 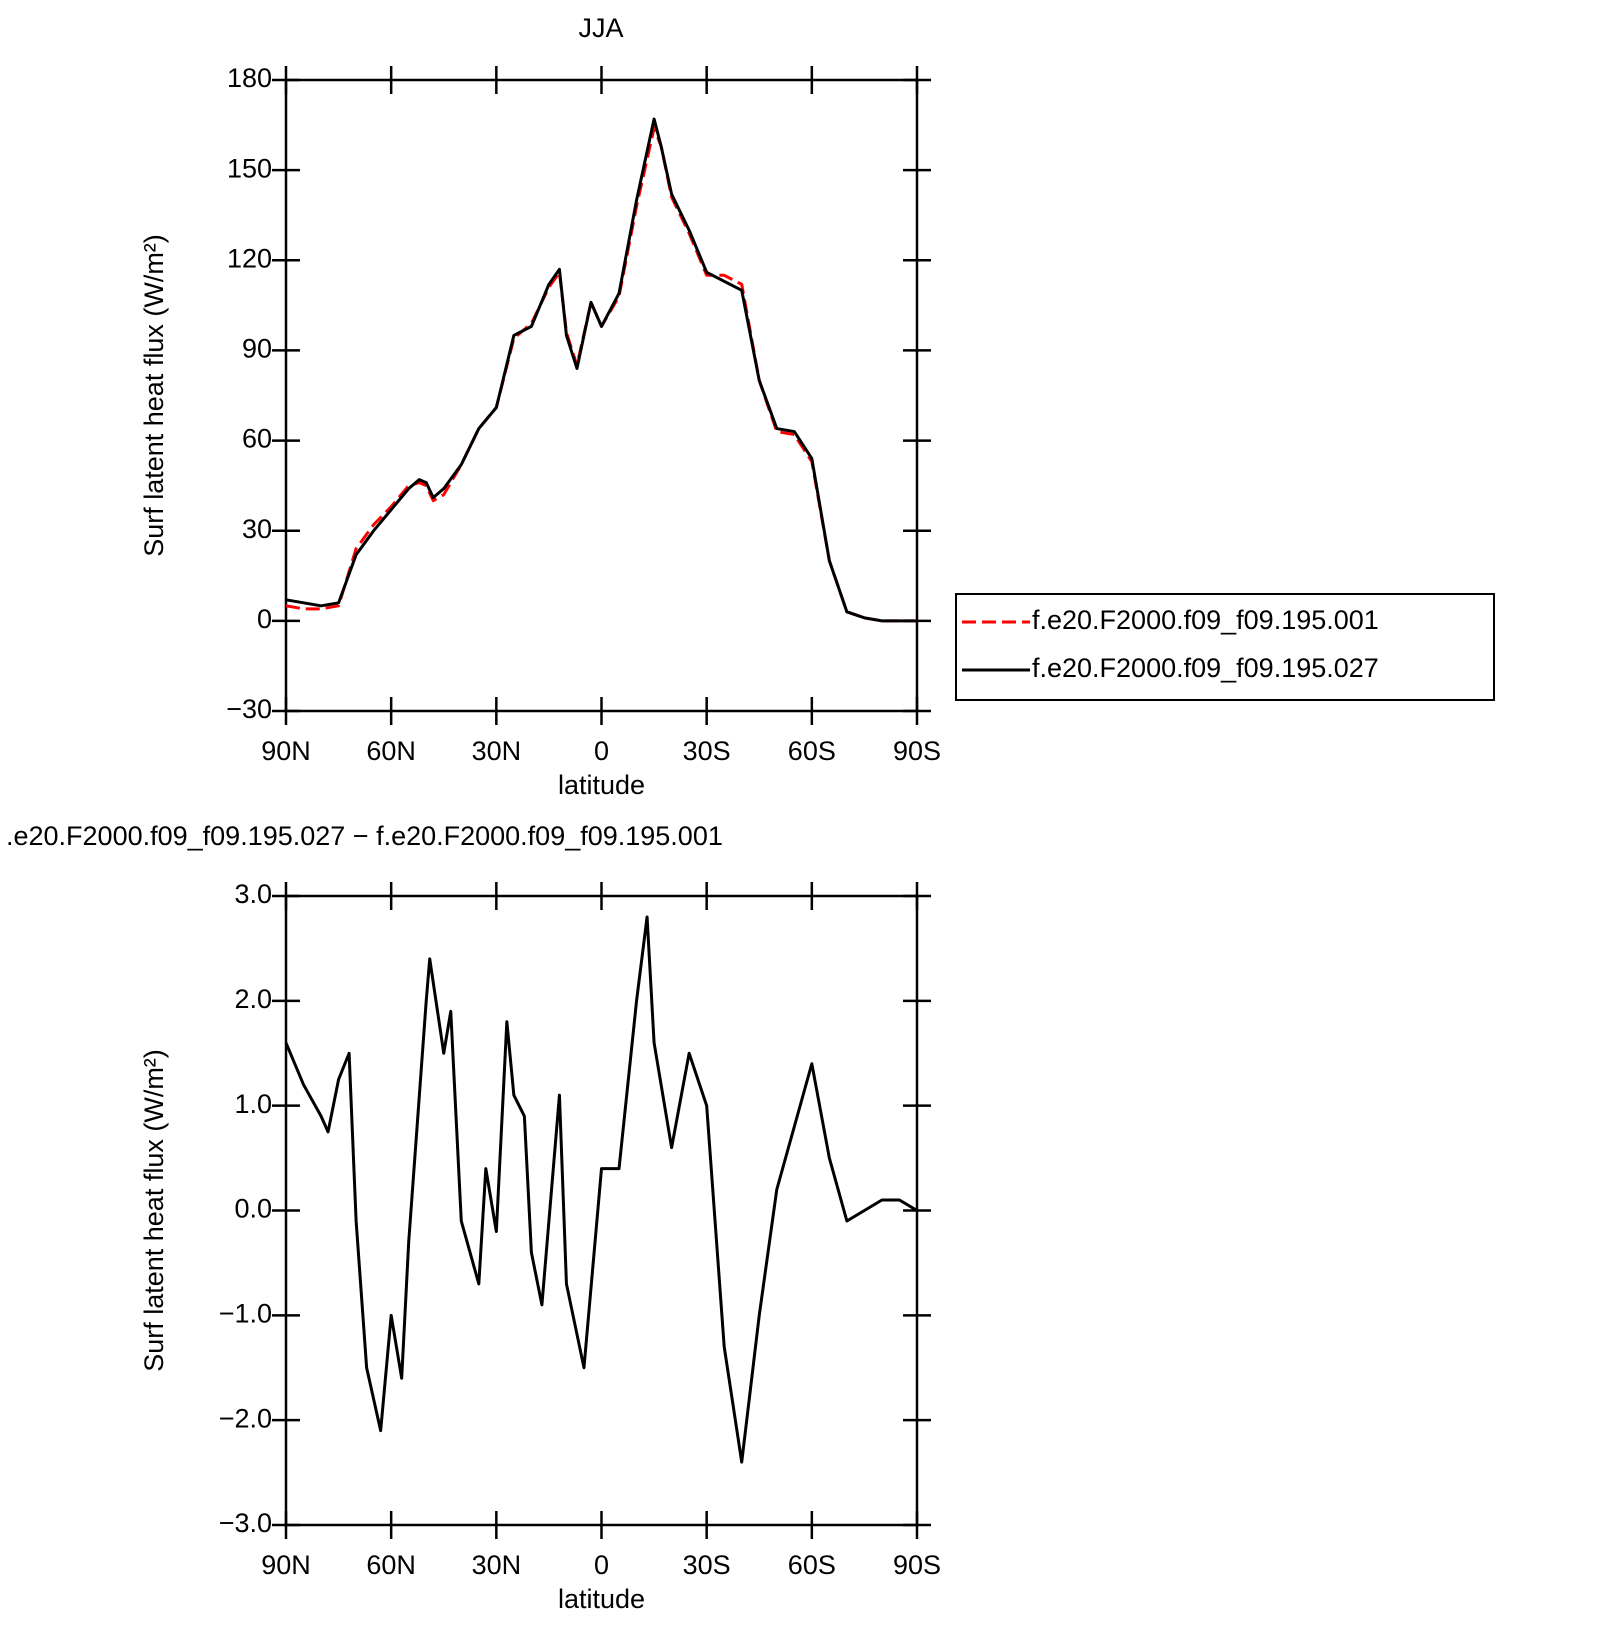 I want to click on y-tick-label: 150, so click(x=249, y=168).